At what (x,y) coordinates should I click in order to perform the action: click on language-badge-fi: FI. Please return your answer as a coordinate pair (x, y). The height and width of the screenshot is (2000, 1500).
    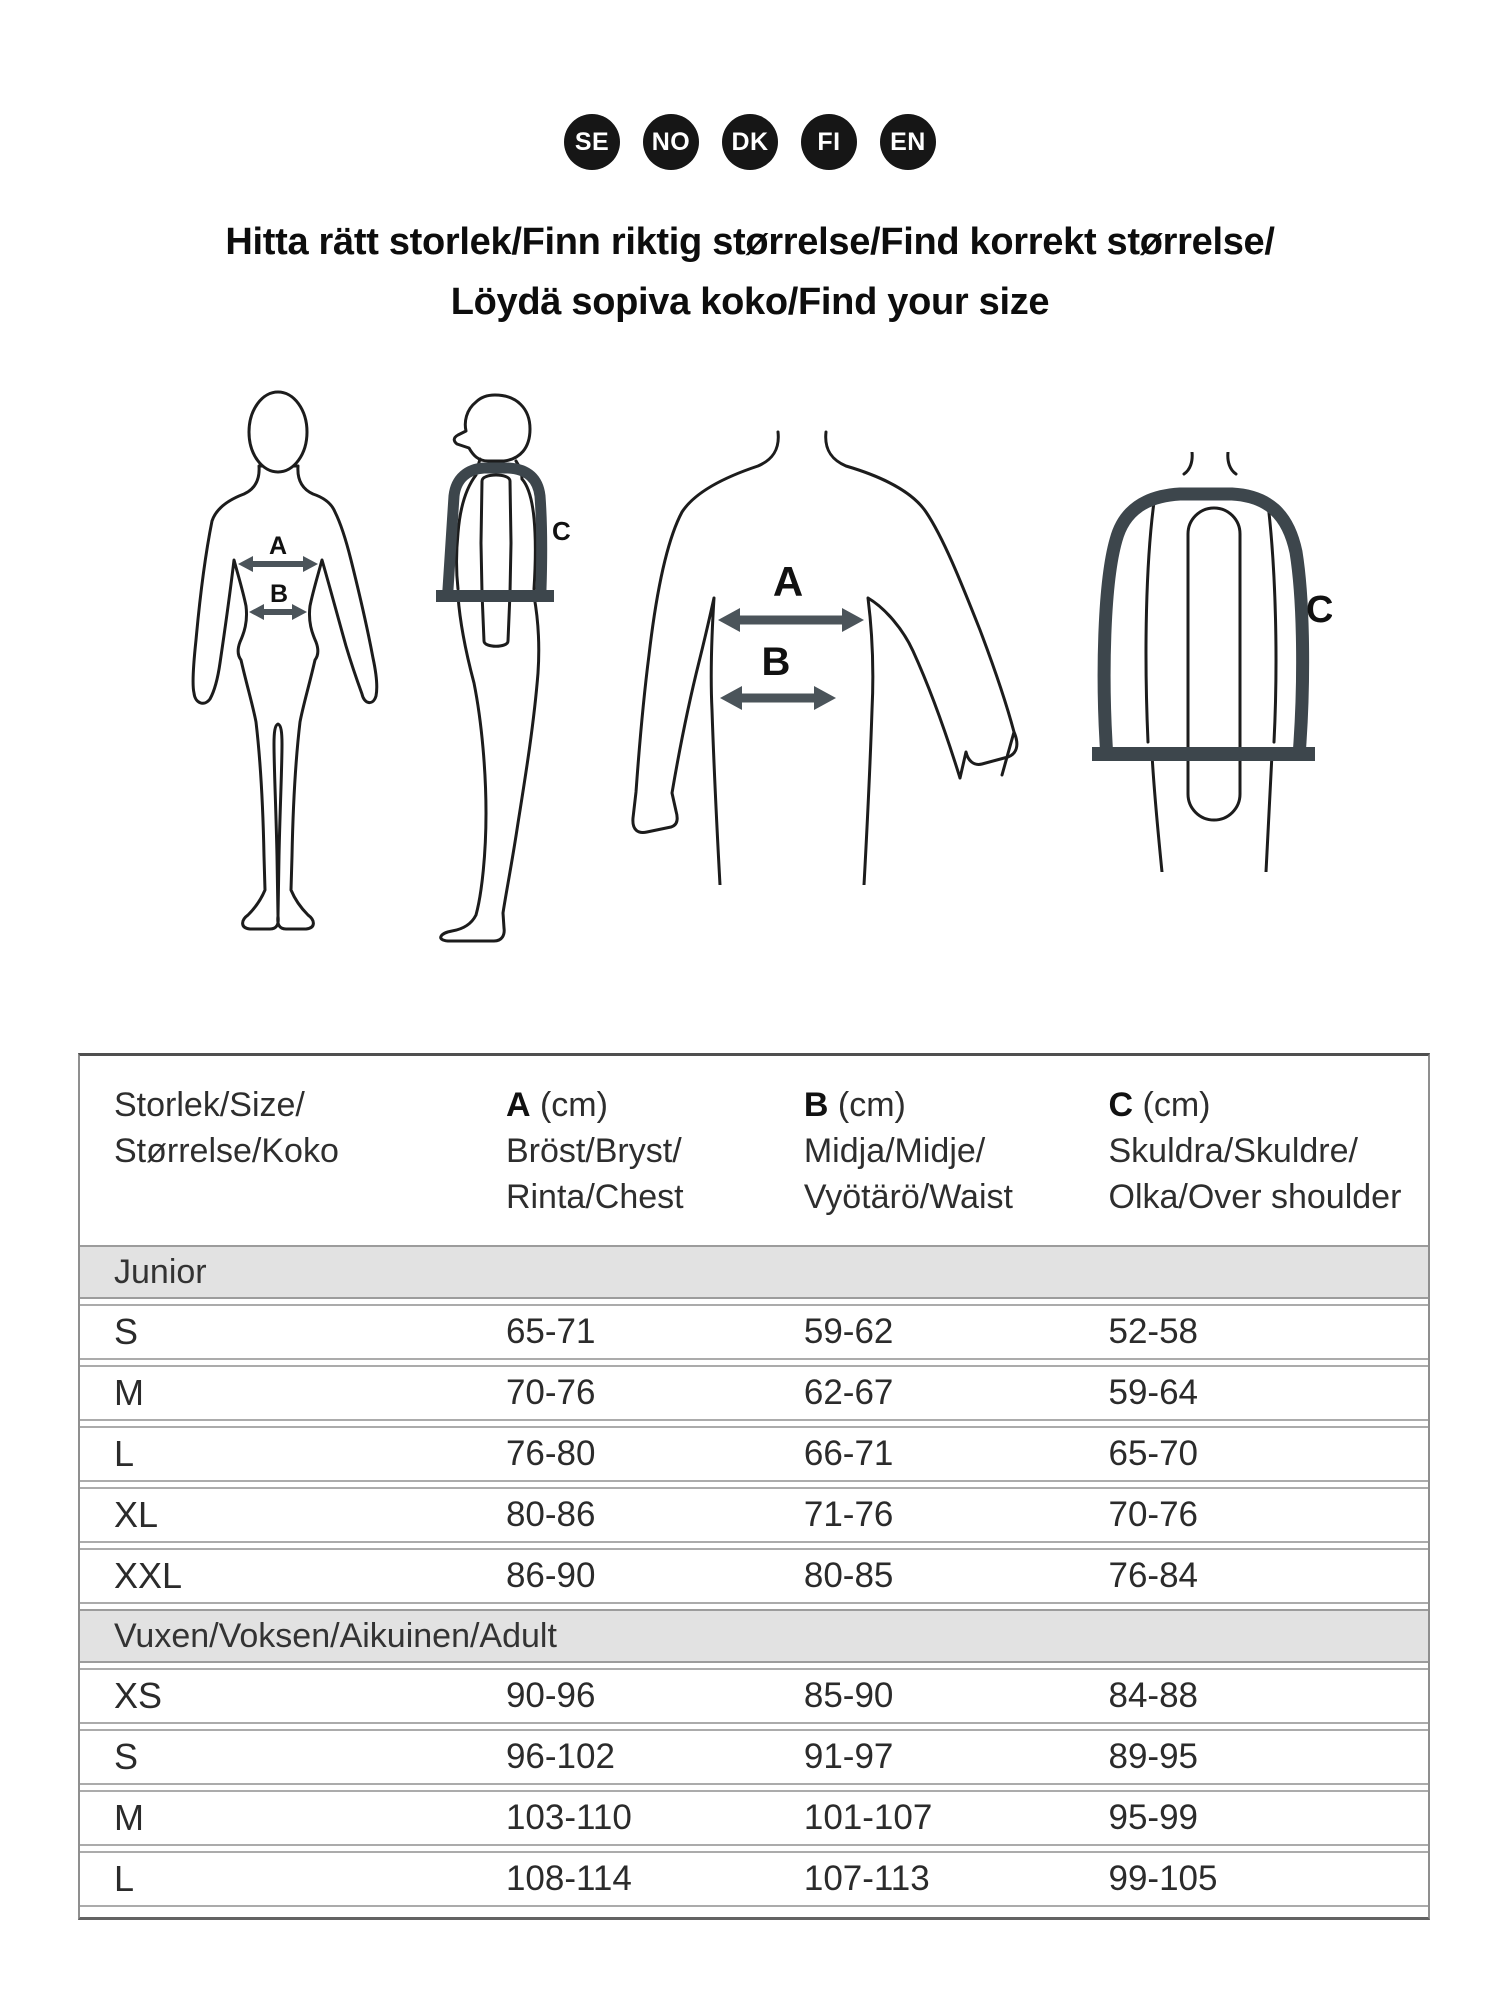
    Looking at the image, I should click on (829, 142).